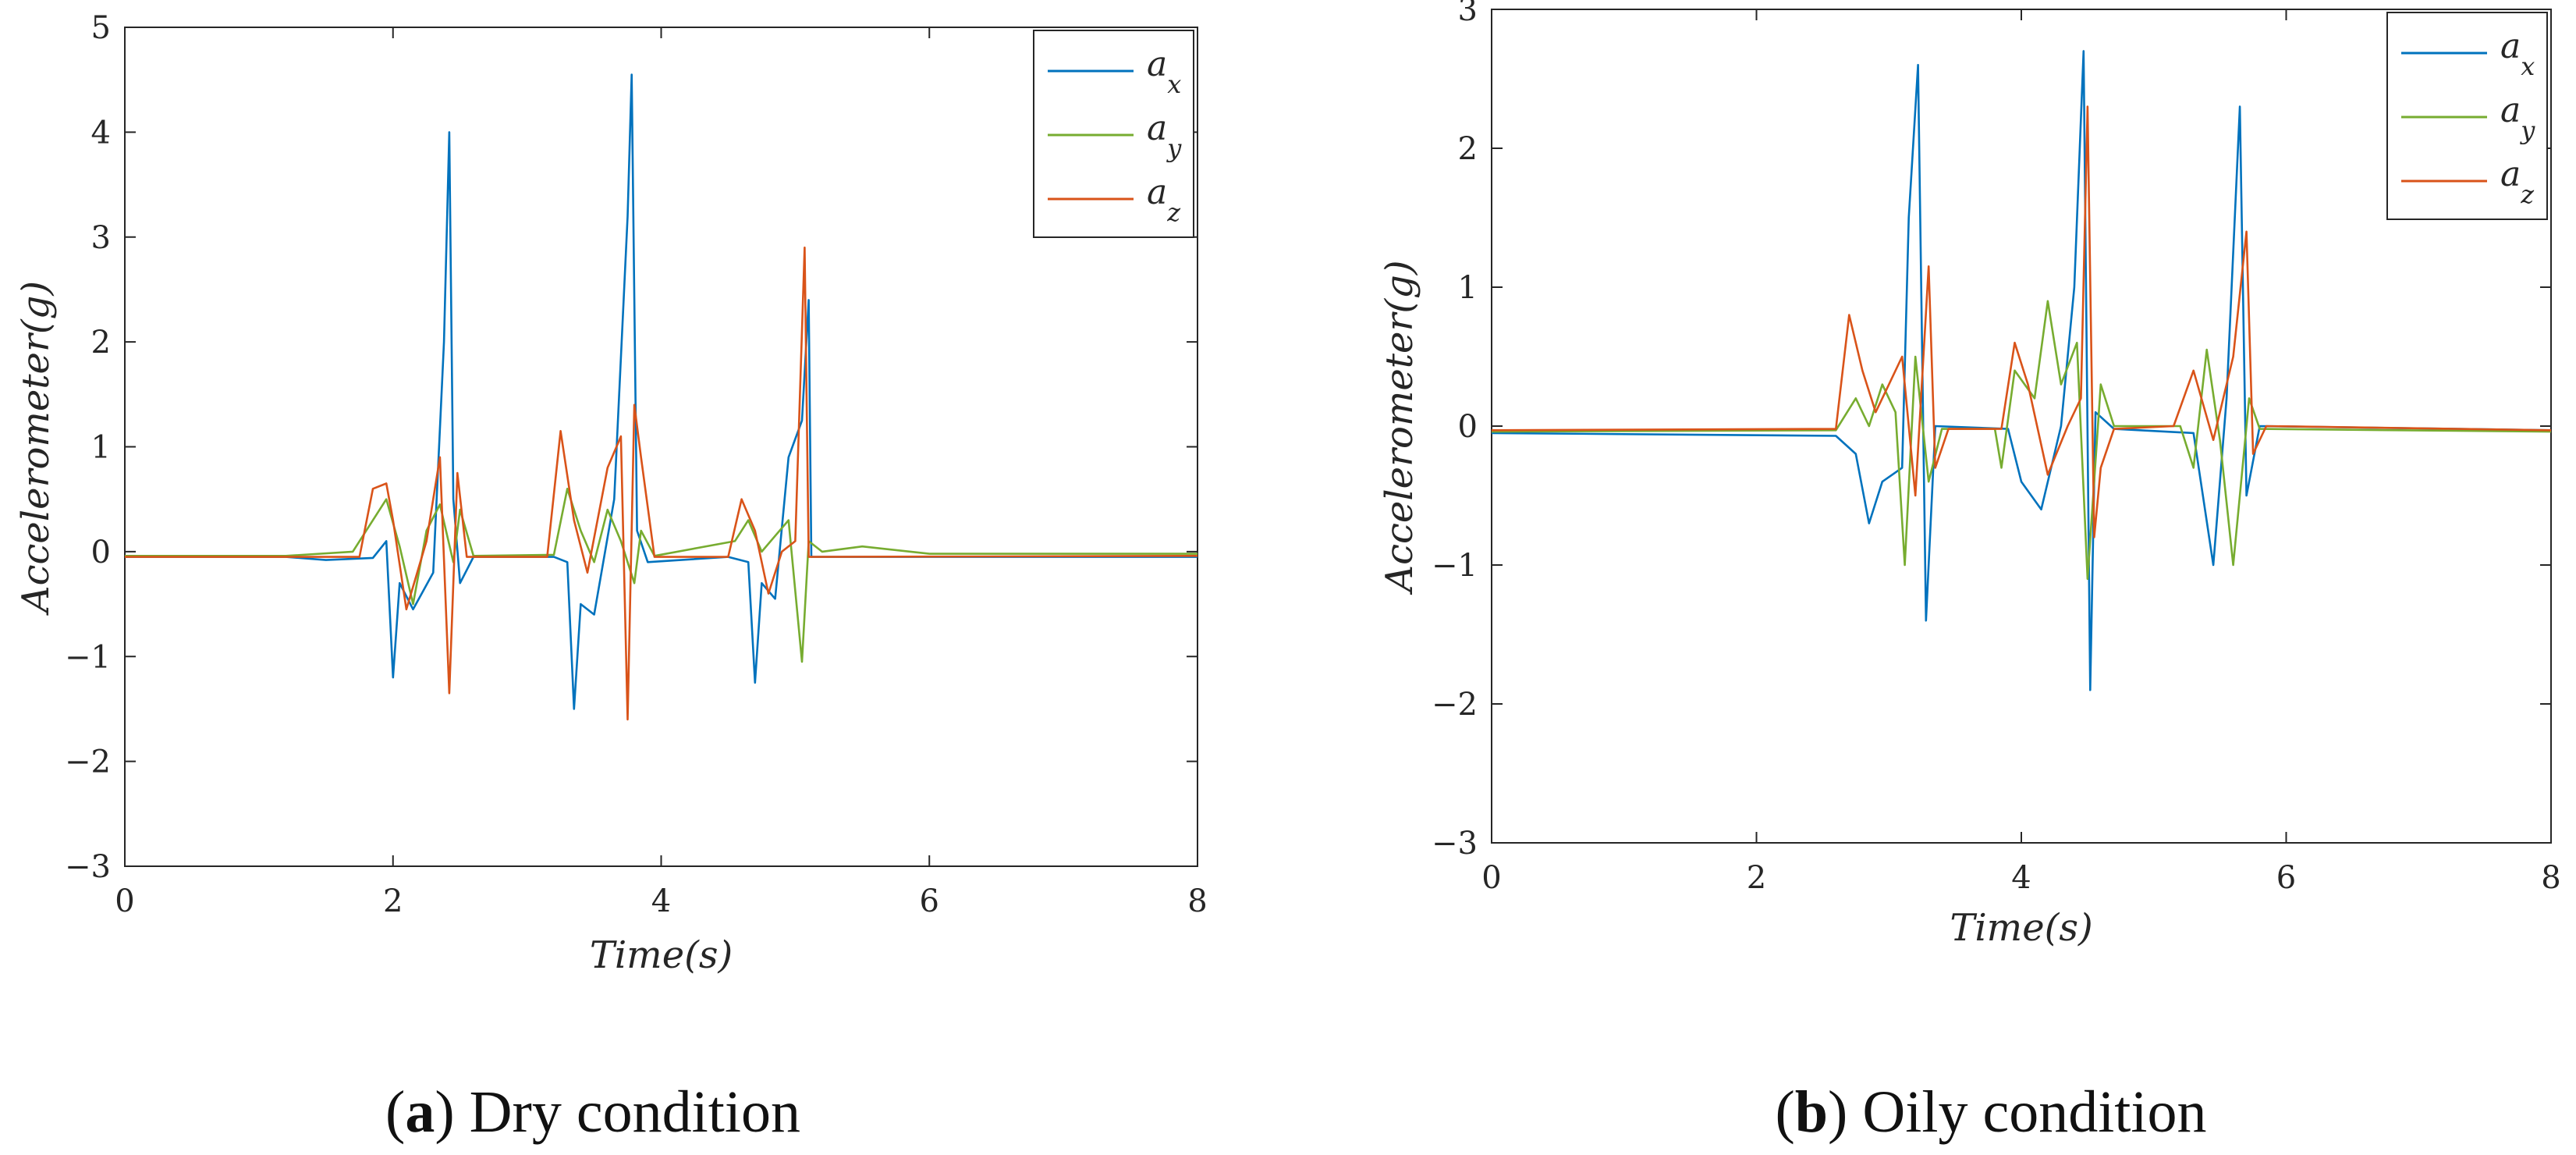  Describe the element at coordinates (101, 133) in the screenshot. I see `y-tick-label: 4` at that location.